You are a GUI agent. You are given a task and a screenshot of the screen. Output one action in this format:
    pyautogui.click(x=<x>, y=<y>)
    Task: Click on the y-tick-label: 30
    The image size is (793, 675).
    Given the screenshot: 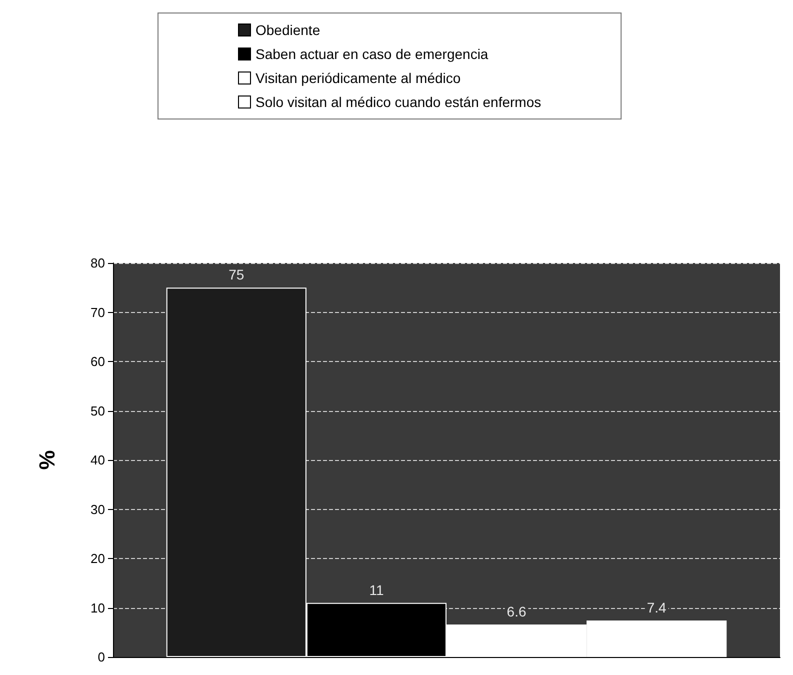 What is the action you would take?
    pyautogui.click(x=97, y=509)
    